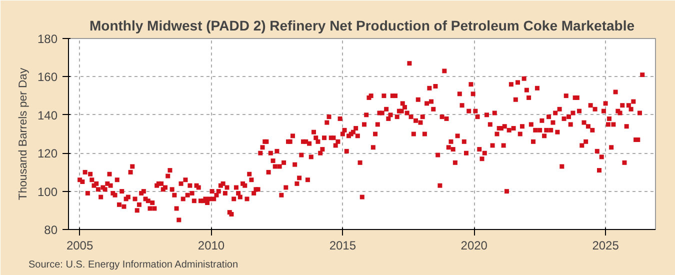 This screenshot has height=275, width=675. Describe the element at coordinates (133, 265) in the screenshot. I see `source-note: Source: U.S. Energy Information Administration` at that location.